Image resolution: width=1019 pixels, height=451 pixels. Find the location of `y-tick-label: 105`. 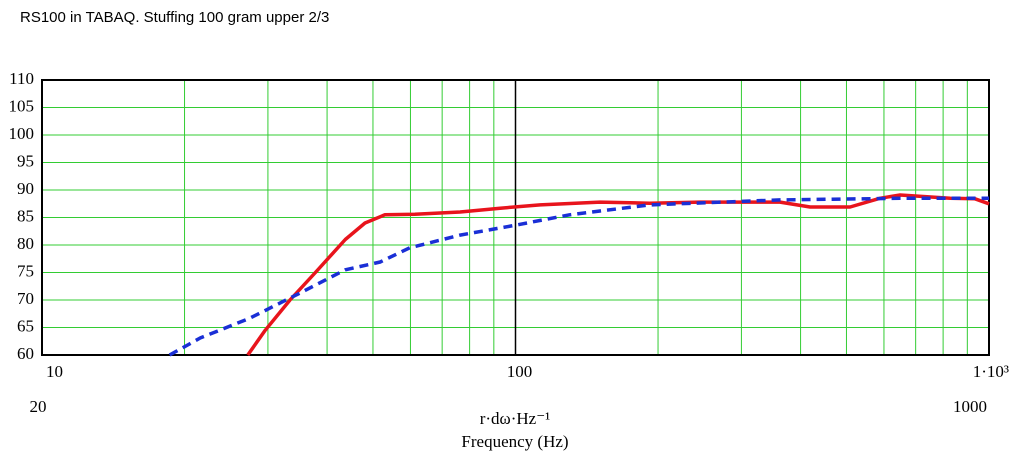

y-tick-label: 105 is located at coordinates (22, 105).